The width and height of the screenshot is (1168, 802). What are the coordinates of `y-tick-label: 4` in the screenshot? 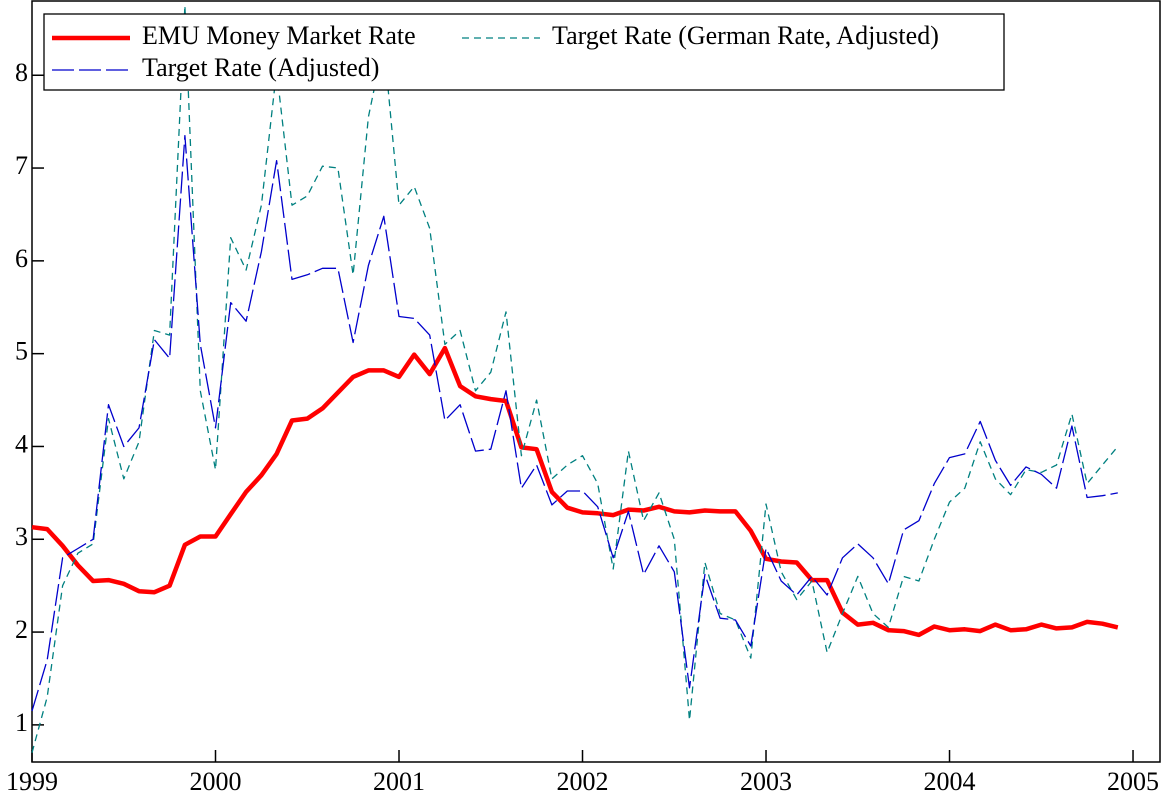 It's located at (21, 443).